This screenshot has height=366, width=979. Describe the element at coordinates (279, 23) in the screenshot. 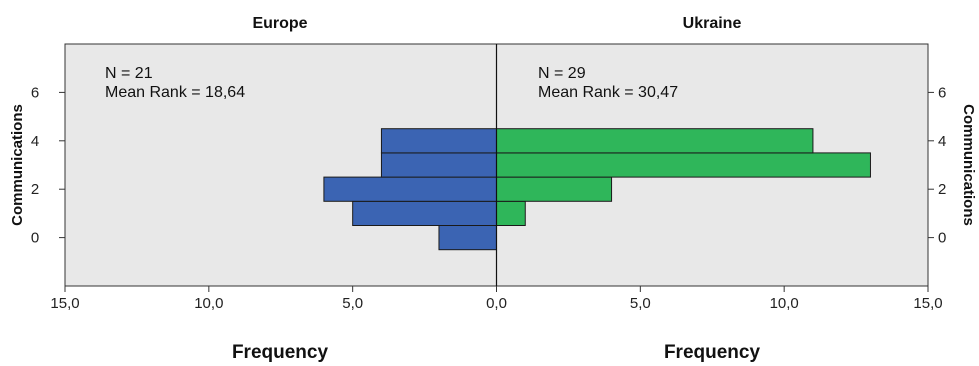

I see `panel-title-europe: Europe` at that location.